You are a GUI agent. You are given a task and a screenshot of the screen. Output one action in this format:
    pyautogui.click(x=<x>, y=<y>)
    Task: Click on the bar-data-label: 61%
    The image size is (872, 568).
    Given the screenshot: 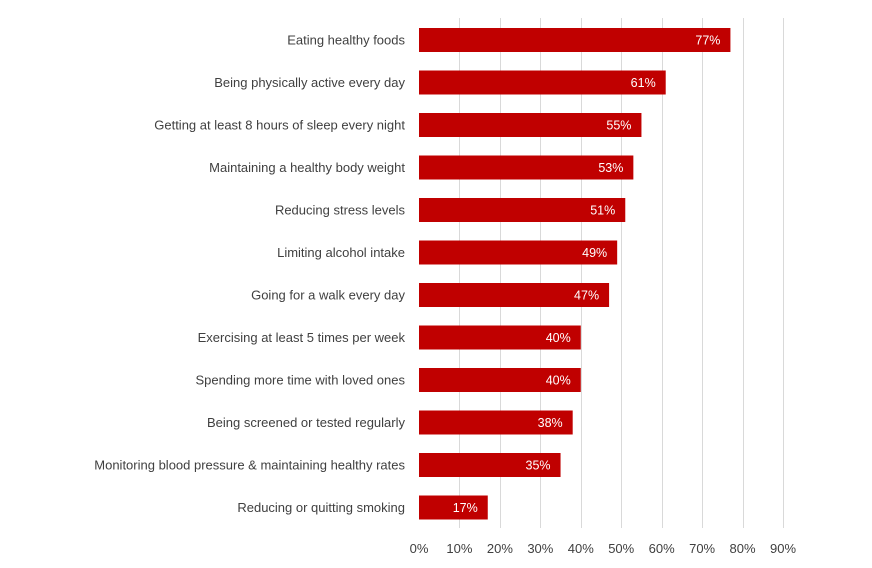 What is the action you would take?
    pyautogui.click(x=643, y=83)
    